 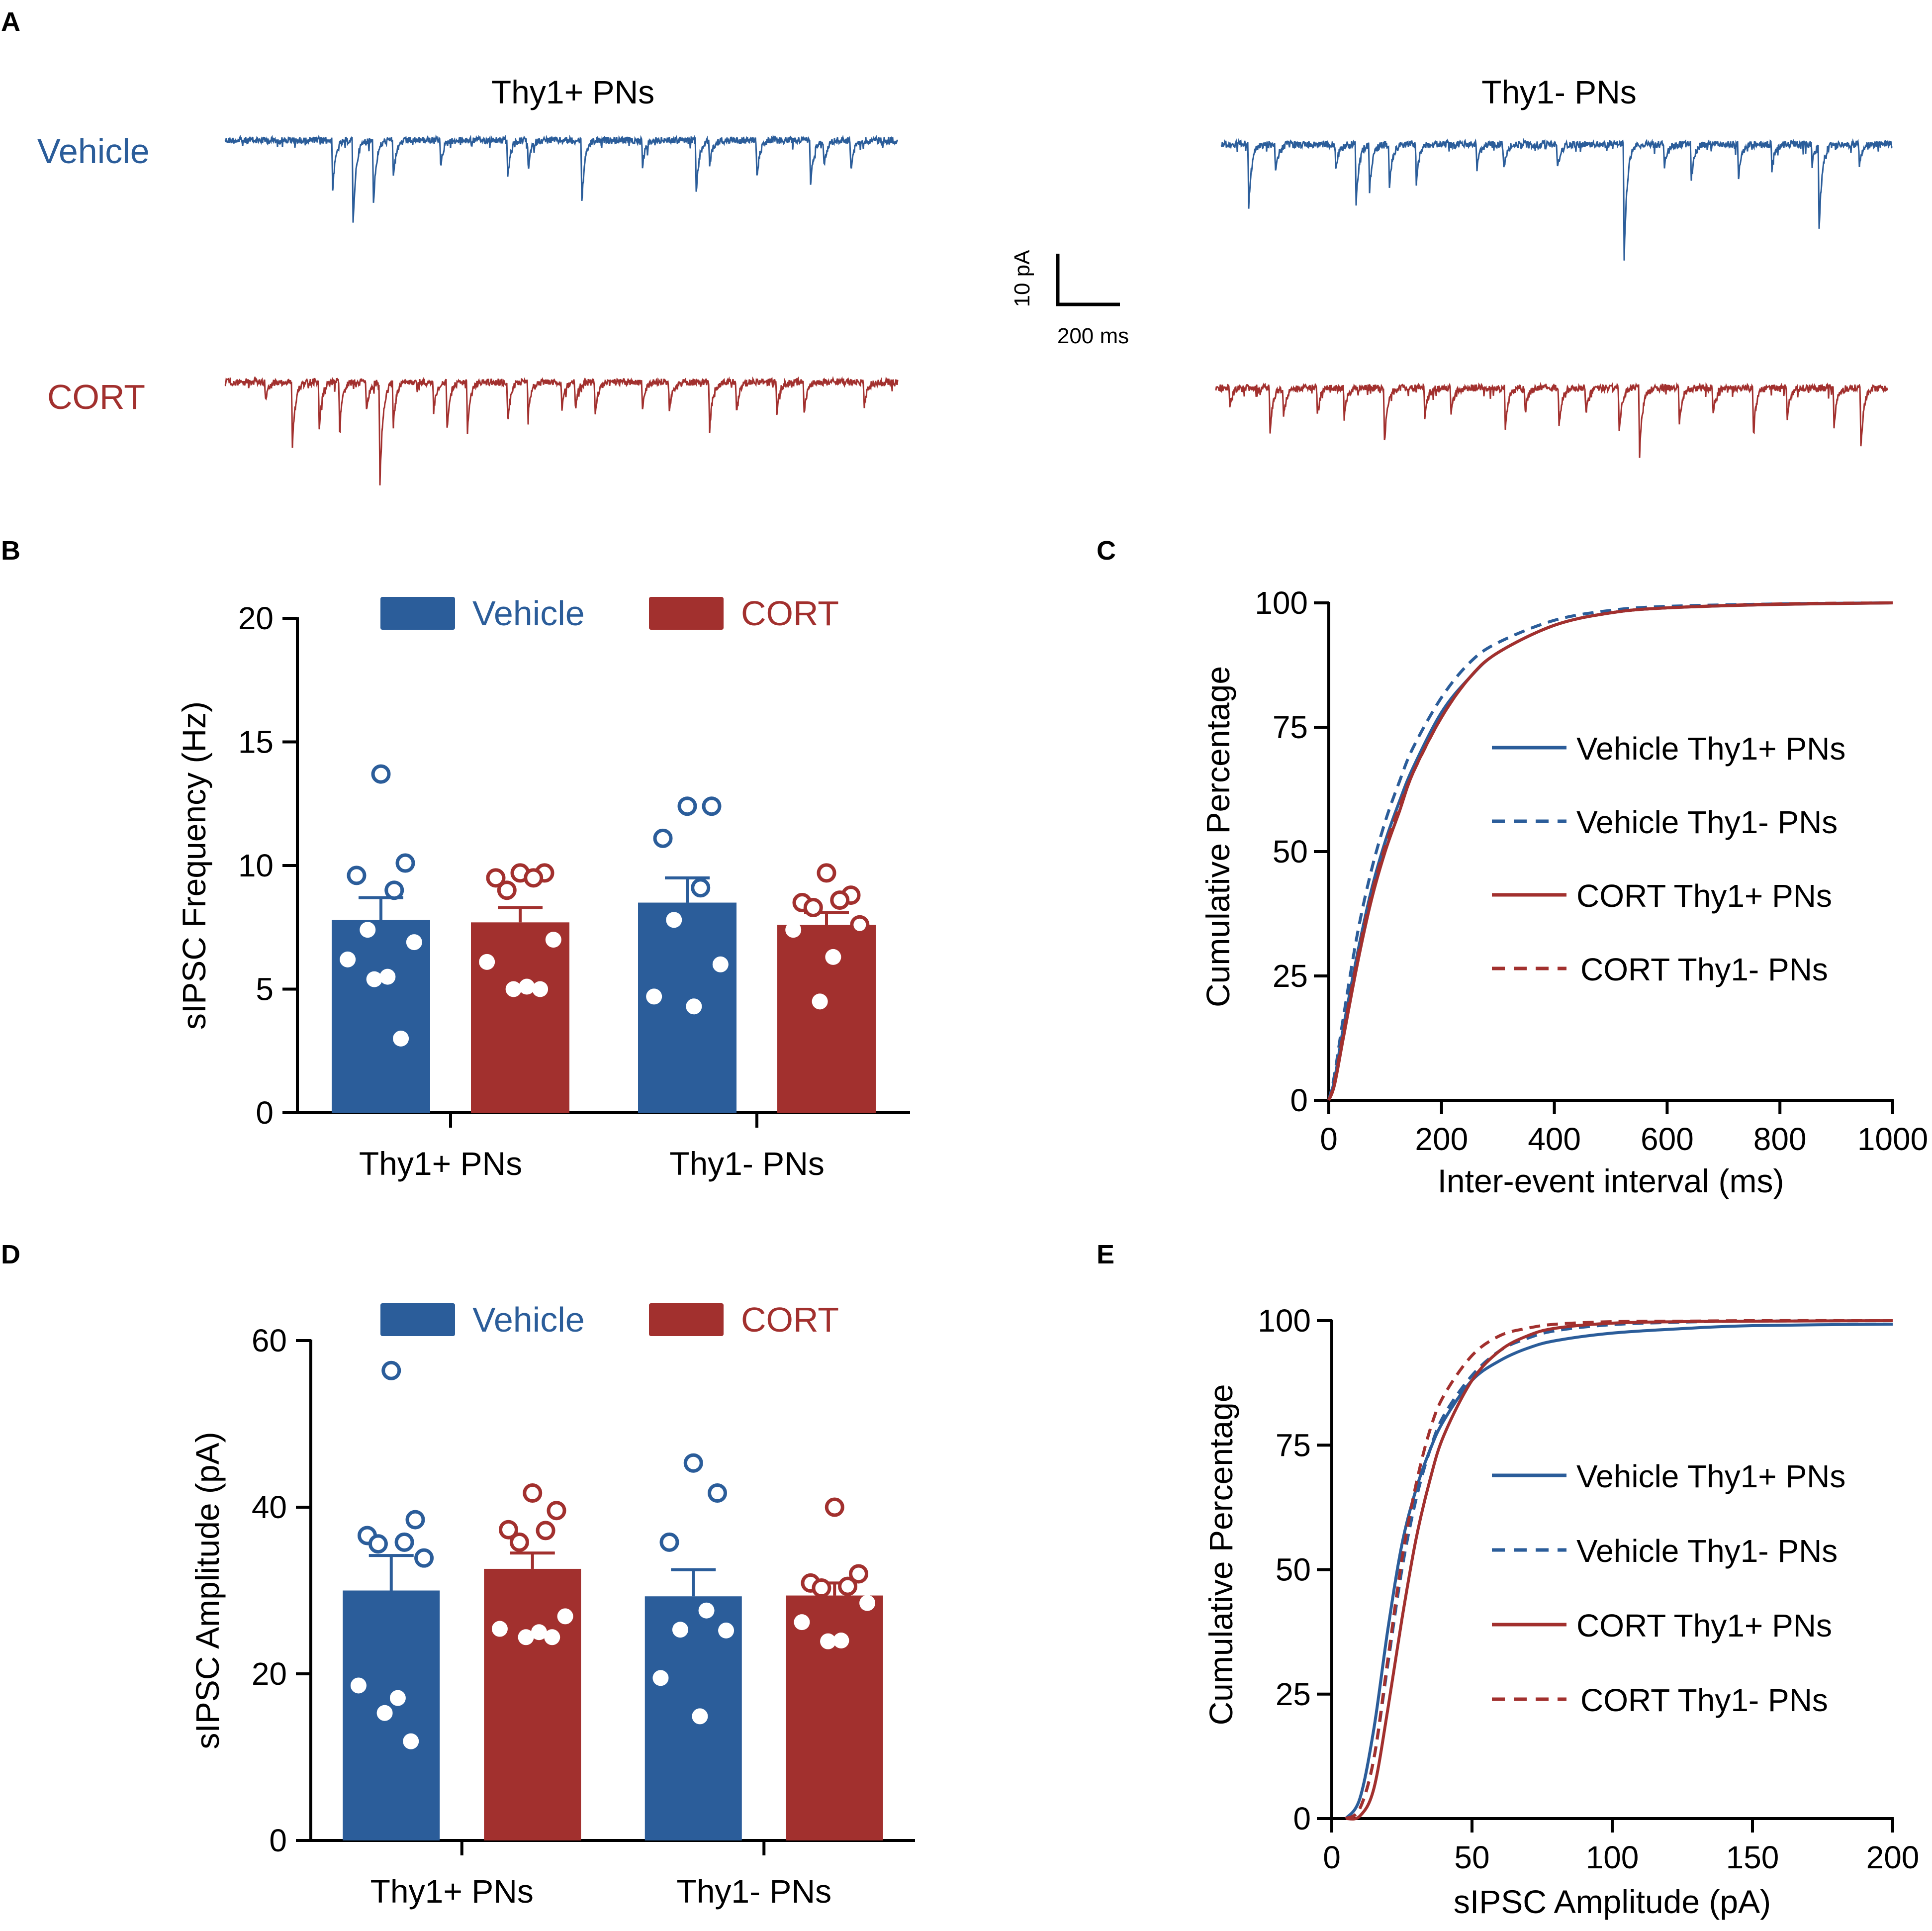 I want to click on panel-letter-d: D, so click(x=10, y=1255).